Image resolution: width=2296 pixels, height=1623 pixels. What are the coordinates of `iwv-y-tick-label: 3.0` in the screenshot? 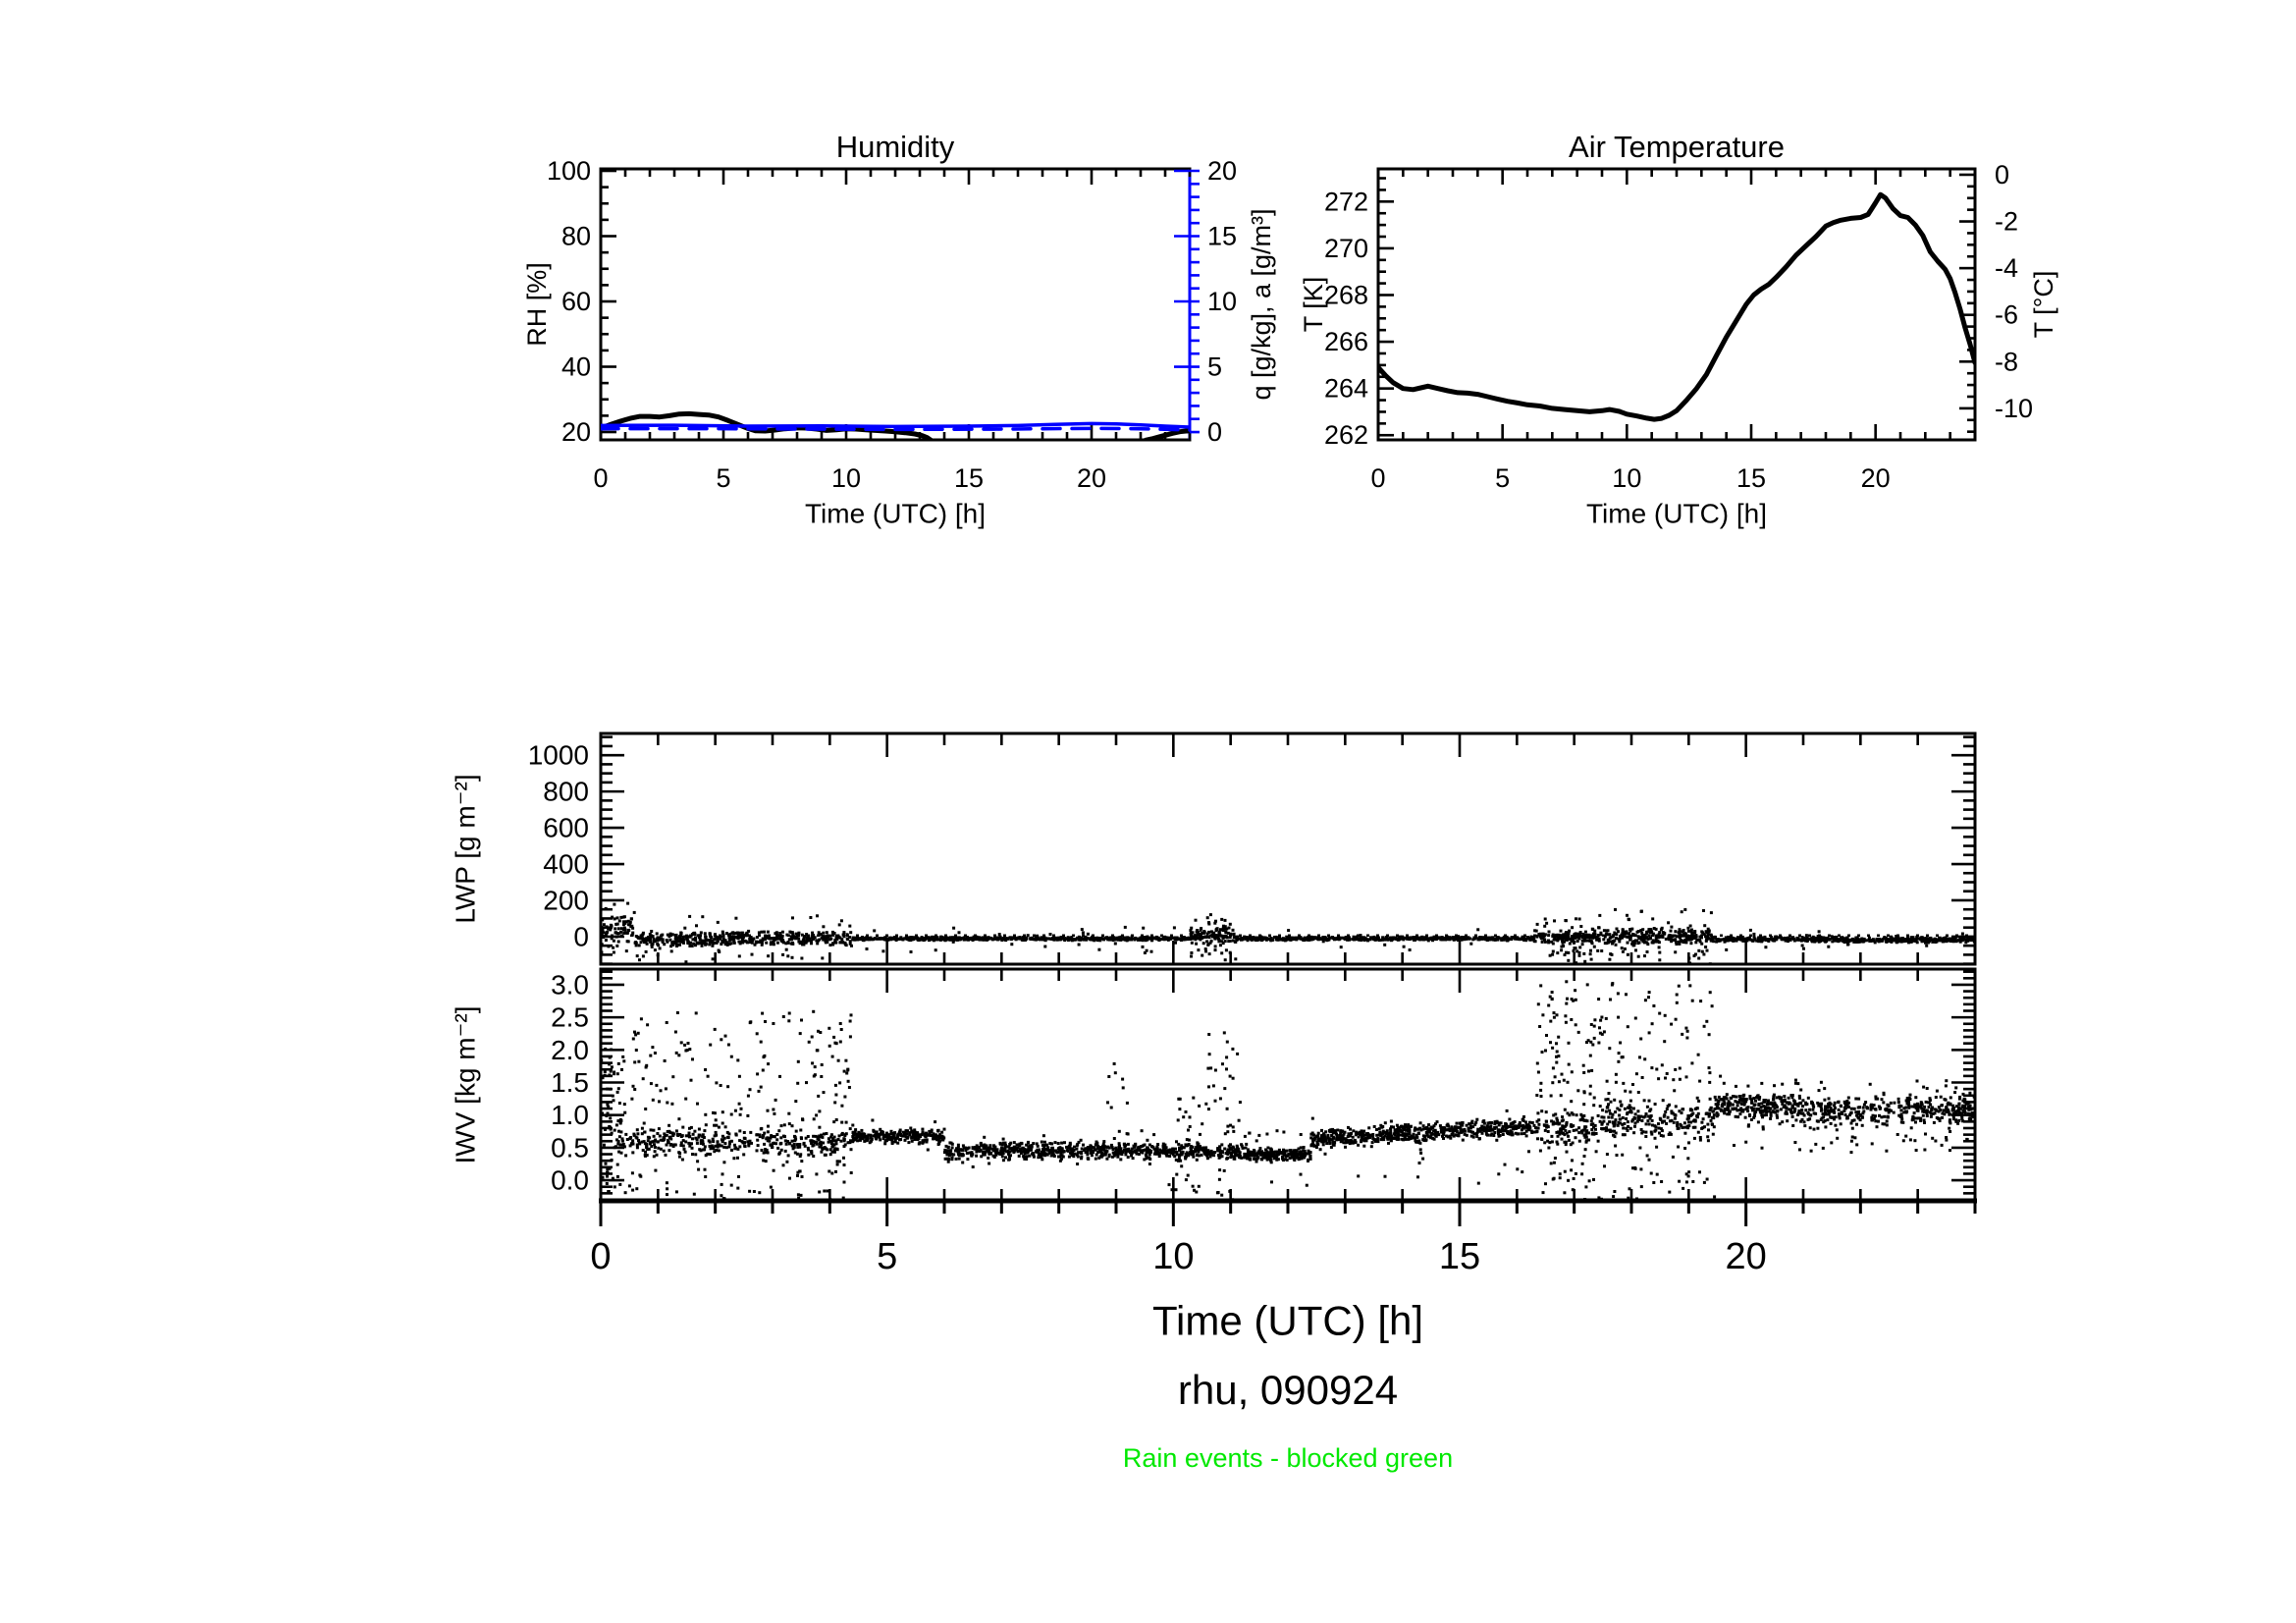 It's located at (570, 984).